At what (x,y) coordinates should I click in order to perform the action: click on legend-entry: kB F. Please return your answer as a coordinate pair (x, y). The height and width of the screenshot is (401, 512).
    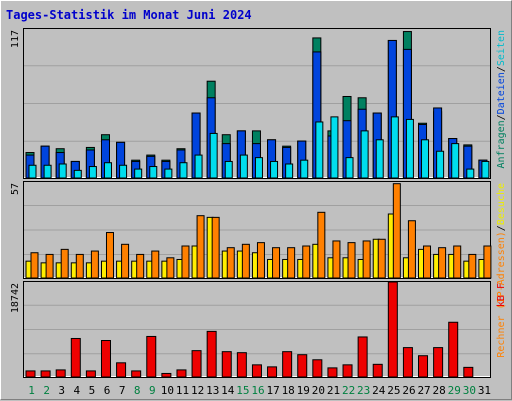
    Looking at the image, I should click on (501, 295).